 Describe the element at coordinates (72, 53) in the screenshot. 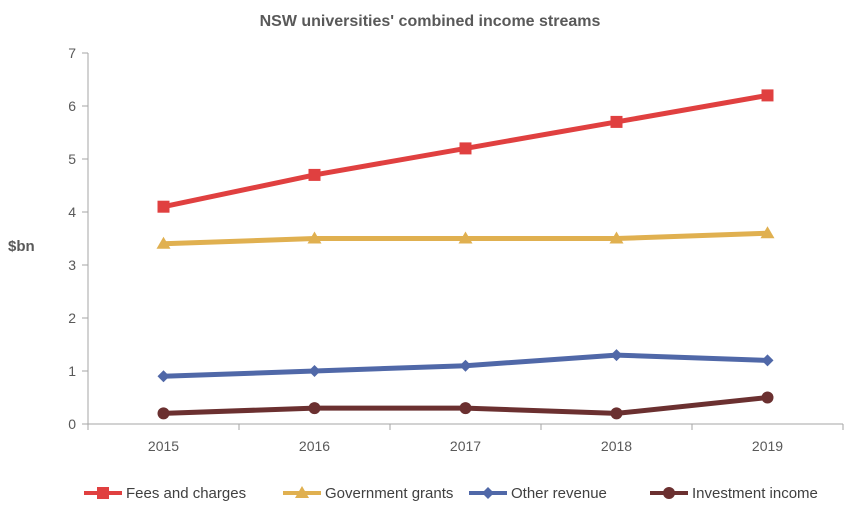

I see `y-tick-label: 7` at that location.